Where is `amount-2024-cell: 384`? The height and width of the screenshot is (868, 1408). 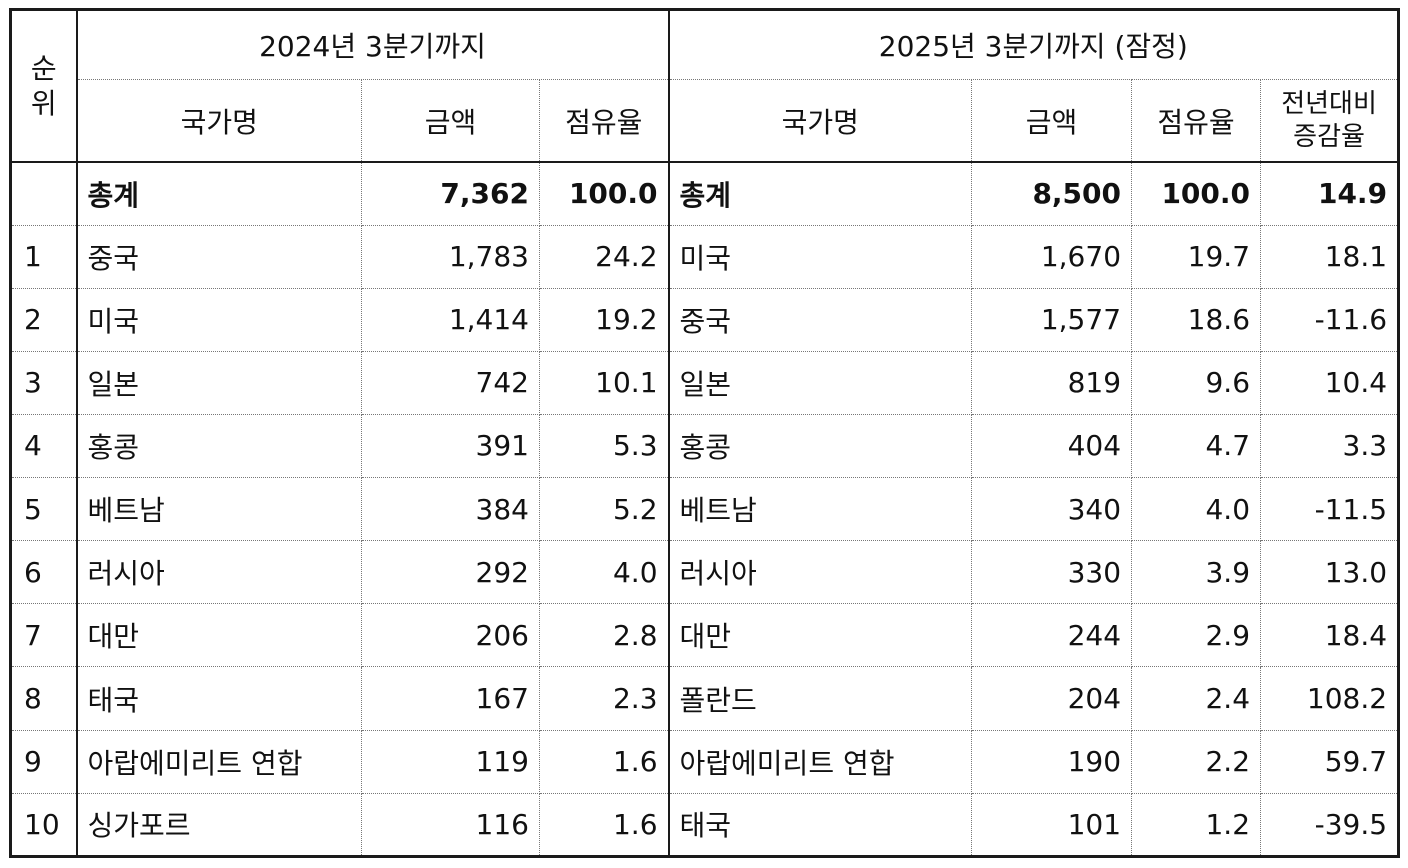
amount-2024-cell: 384 is located at coordinates (450, 509).